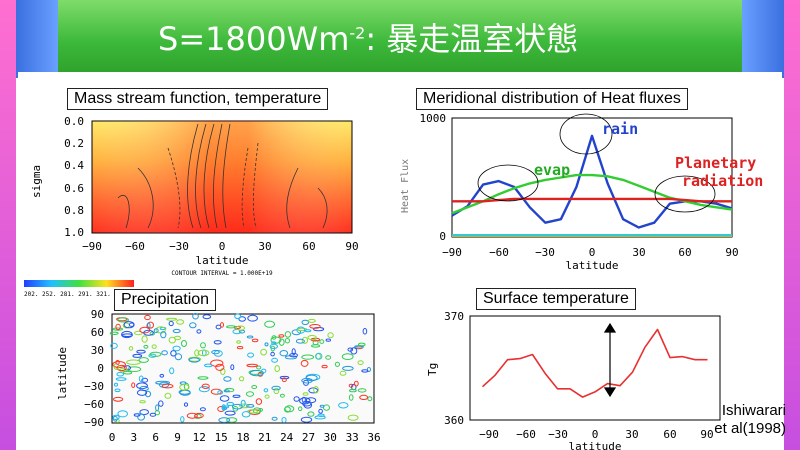  Describe the element at coordinates (94, 386) in the screenshot. I see `y-tick: −30` at that location.